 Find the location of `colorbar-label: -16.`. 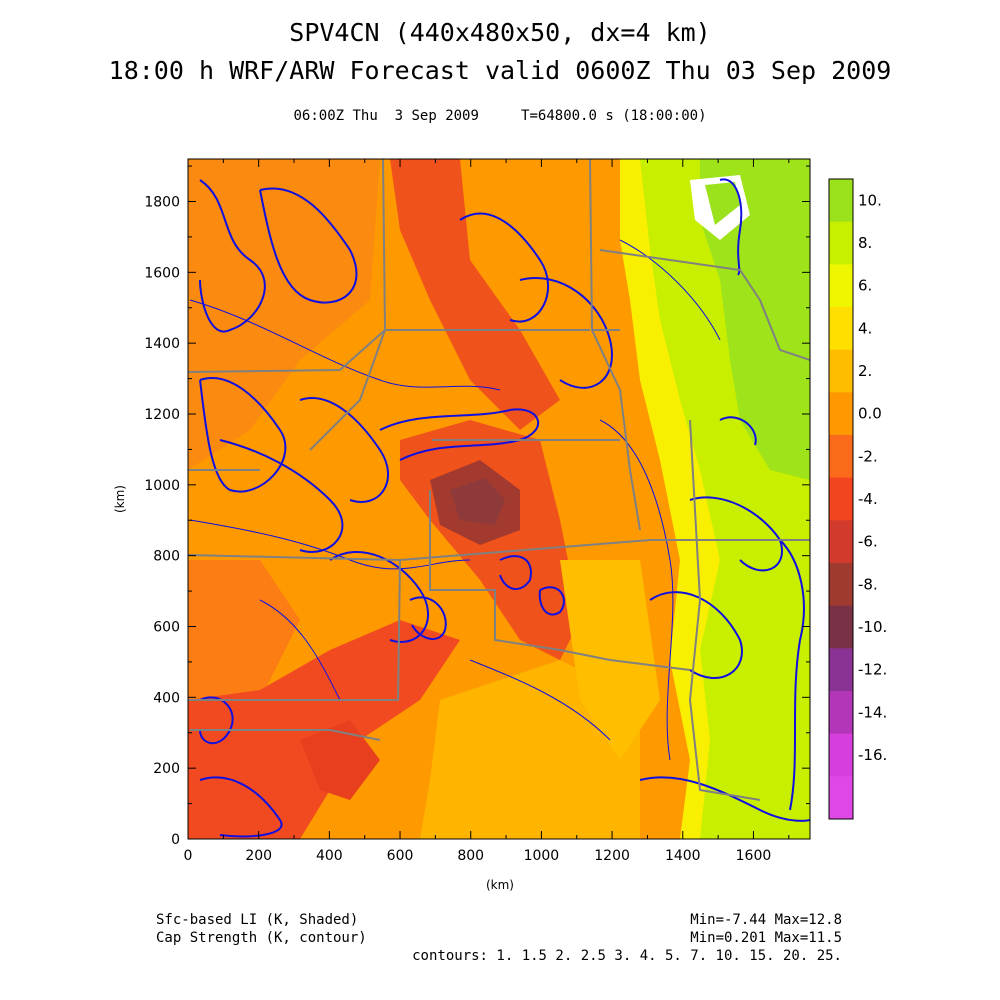

colorbar-label: -16. is located at coordinates (872, 755).